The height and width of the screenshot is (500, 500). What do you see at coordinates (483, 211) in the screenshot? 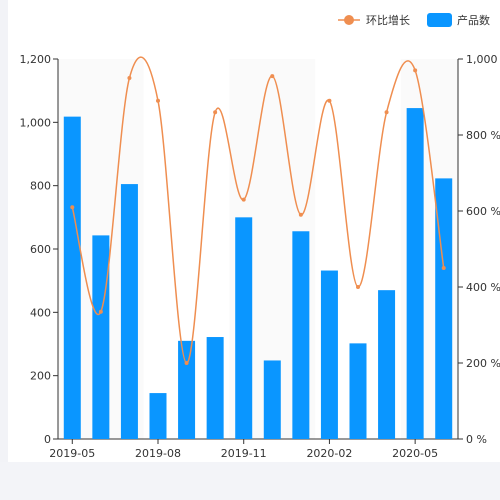
I see `y-right-tick-label: 600 %` at bounding box center [483, 211].